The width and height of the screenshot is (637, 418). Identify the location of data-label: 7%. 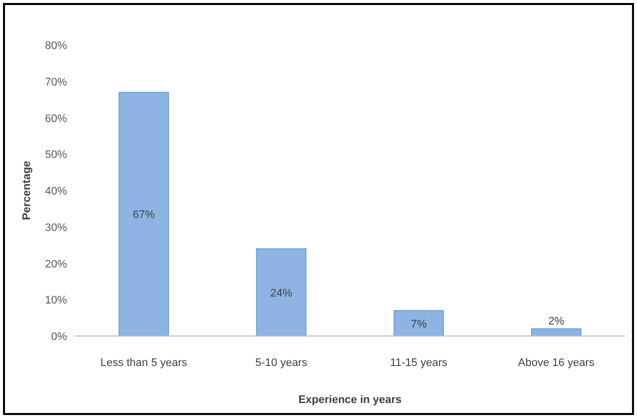
(418, 324).